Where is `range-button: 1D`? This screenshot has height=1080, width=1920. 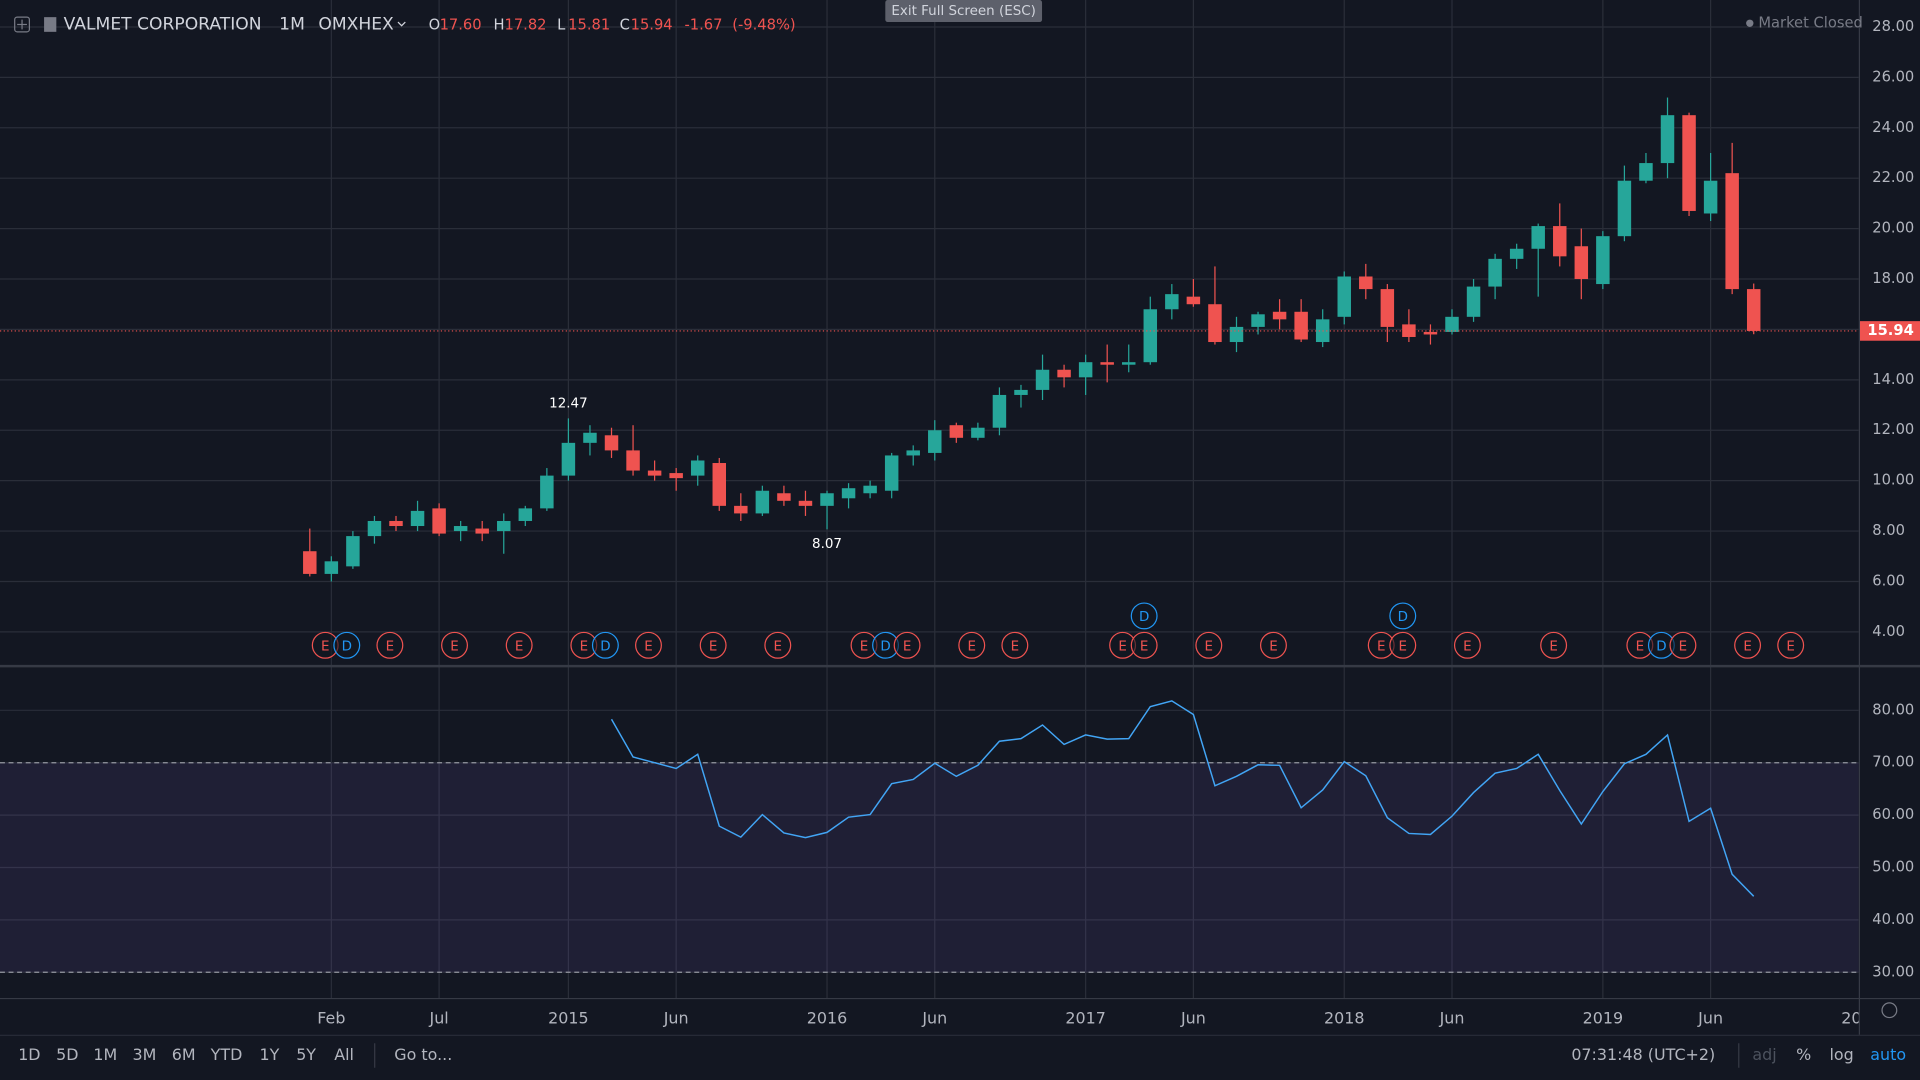
range-button: 1D is located at coordinates (29, 1054).